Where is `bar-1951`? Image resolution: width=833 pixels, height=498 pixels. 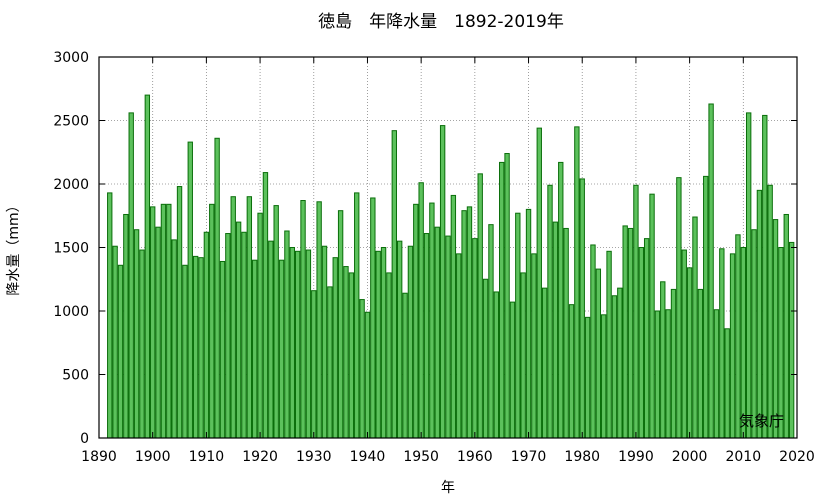 bar-1951 is located at coordinates (426, 336).